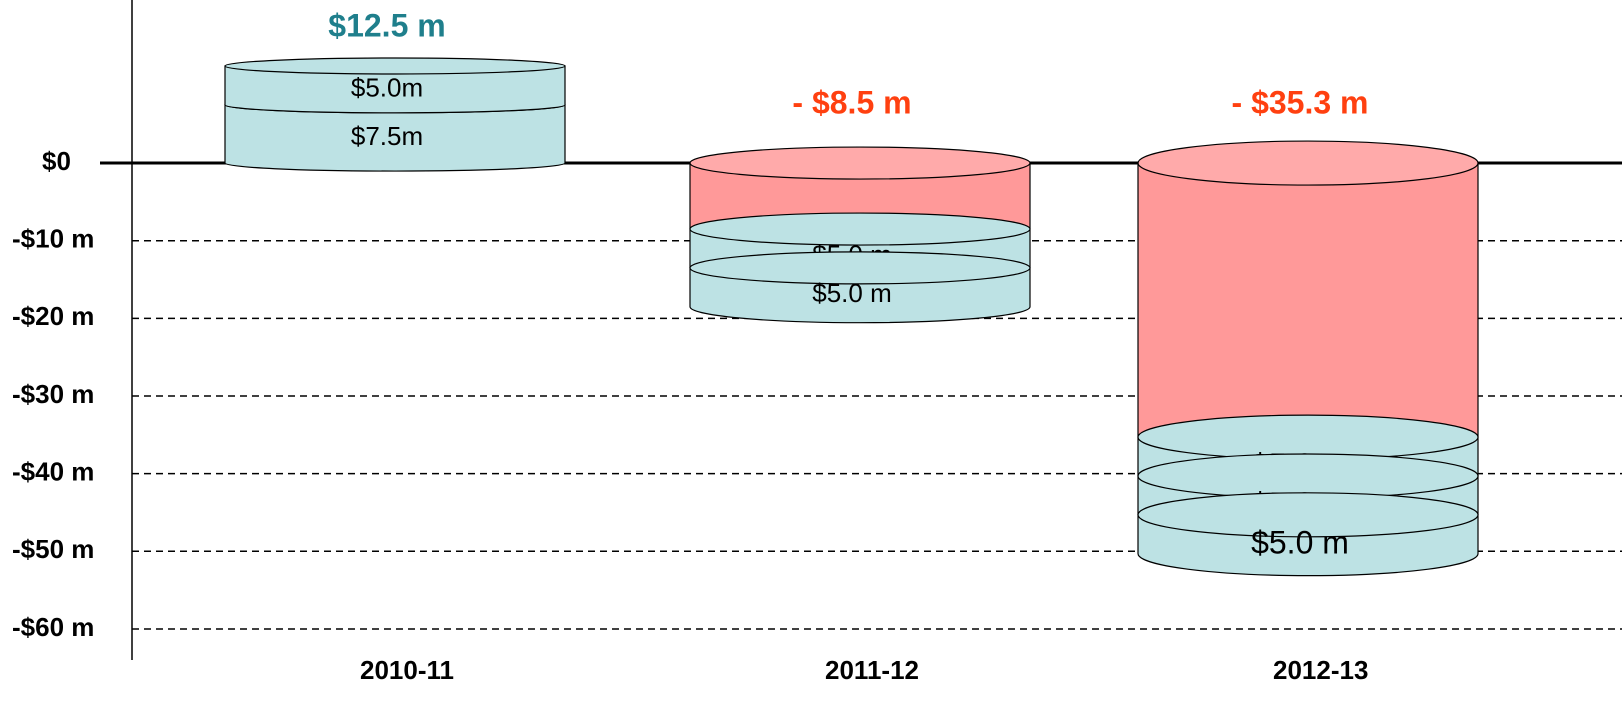  I want to click on y-tick-label: -$60 m, so click(53, 627).